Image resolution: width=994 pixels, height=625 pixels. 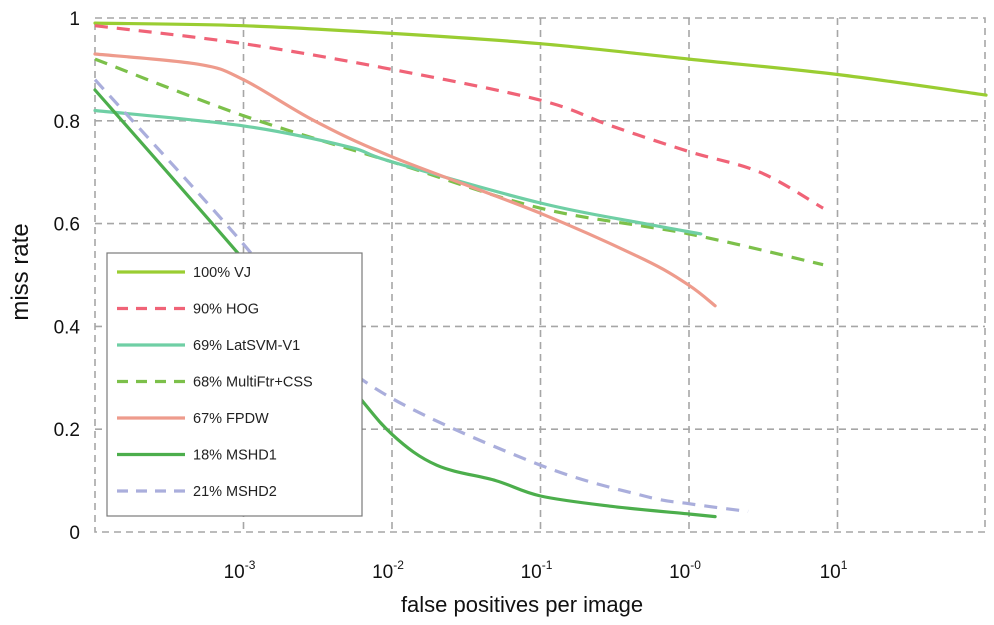 I want to click on x-tick-label: 10⁻⁰, so click(x=685, y=570).